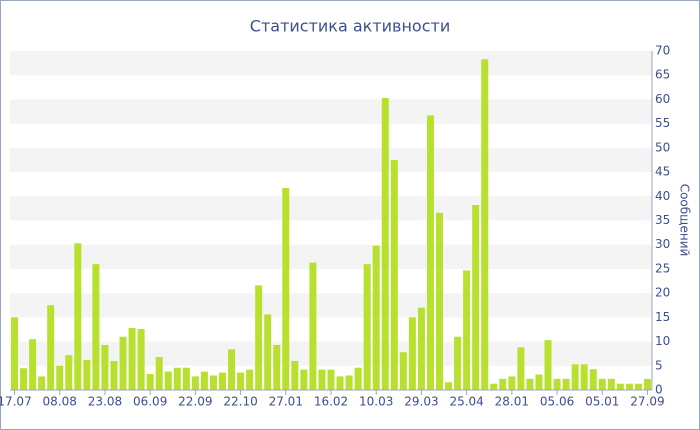 The image size is (700, 430). What do you see at coordinates (659, 390) in the screenshot?
I see `y-tick-label: 0` at bounding box center [659, 390].